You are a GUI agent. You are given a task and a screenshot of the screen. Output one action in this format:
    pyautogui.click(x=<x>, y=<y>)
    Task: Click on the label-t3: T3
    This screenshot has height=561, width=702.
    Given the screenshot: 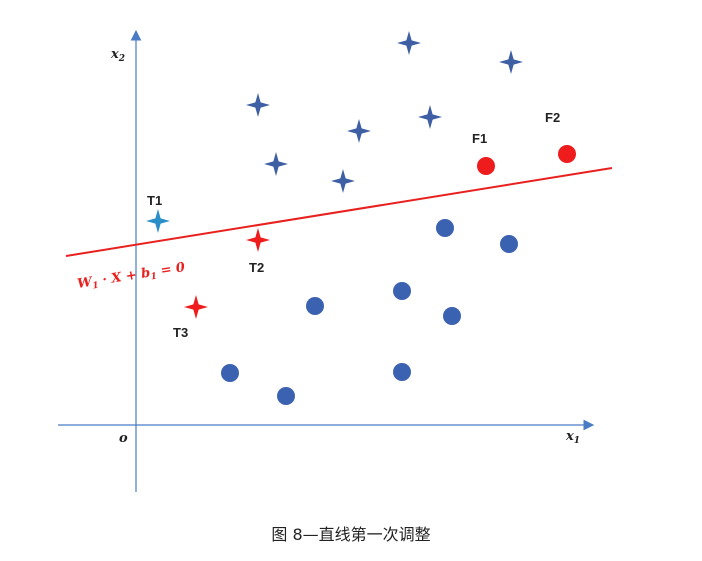 What is the action you would take?
    pyautogui.click(x=180, y=332)
    